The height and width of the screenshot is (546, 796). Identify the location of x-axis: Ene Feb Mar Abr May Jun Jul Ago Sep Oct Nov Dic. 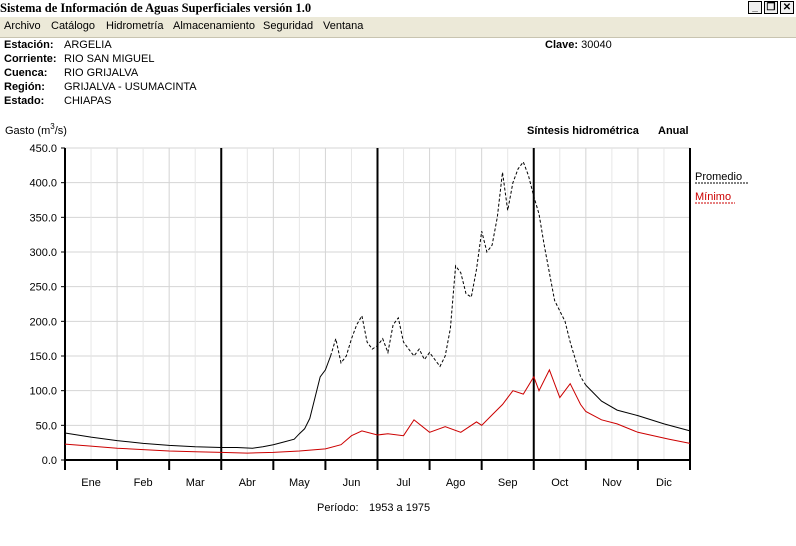
(377, 474).